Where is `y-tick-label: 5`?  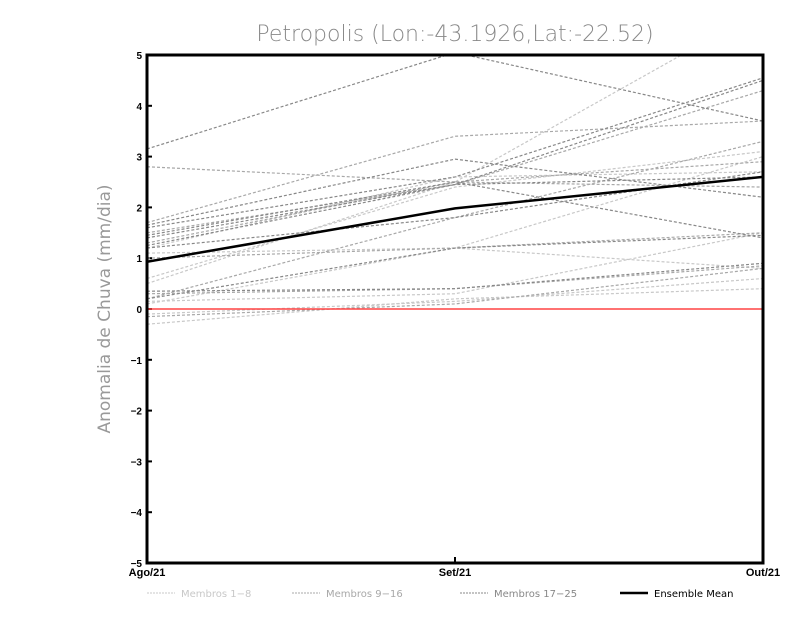 y-tick-label: 5 is located at coordinates (139, 56).